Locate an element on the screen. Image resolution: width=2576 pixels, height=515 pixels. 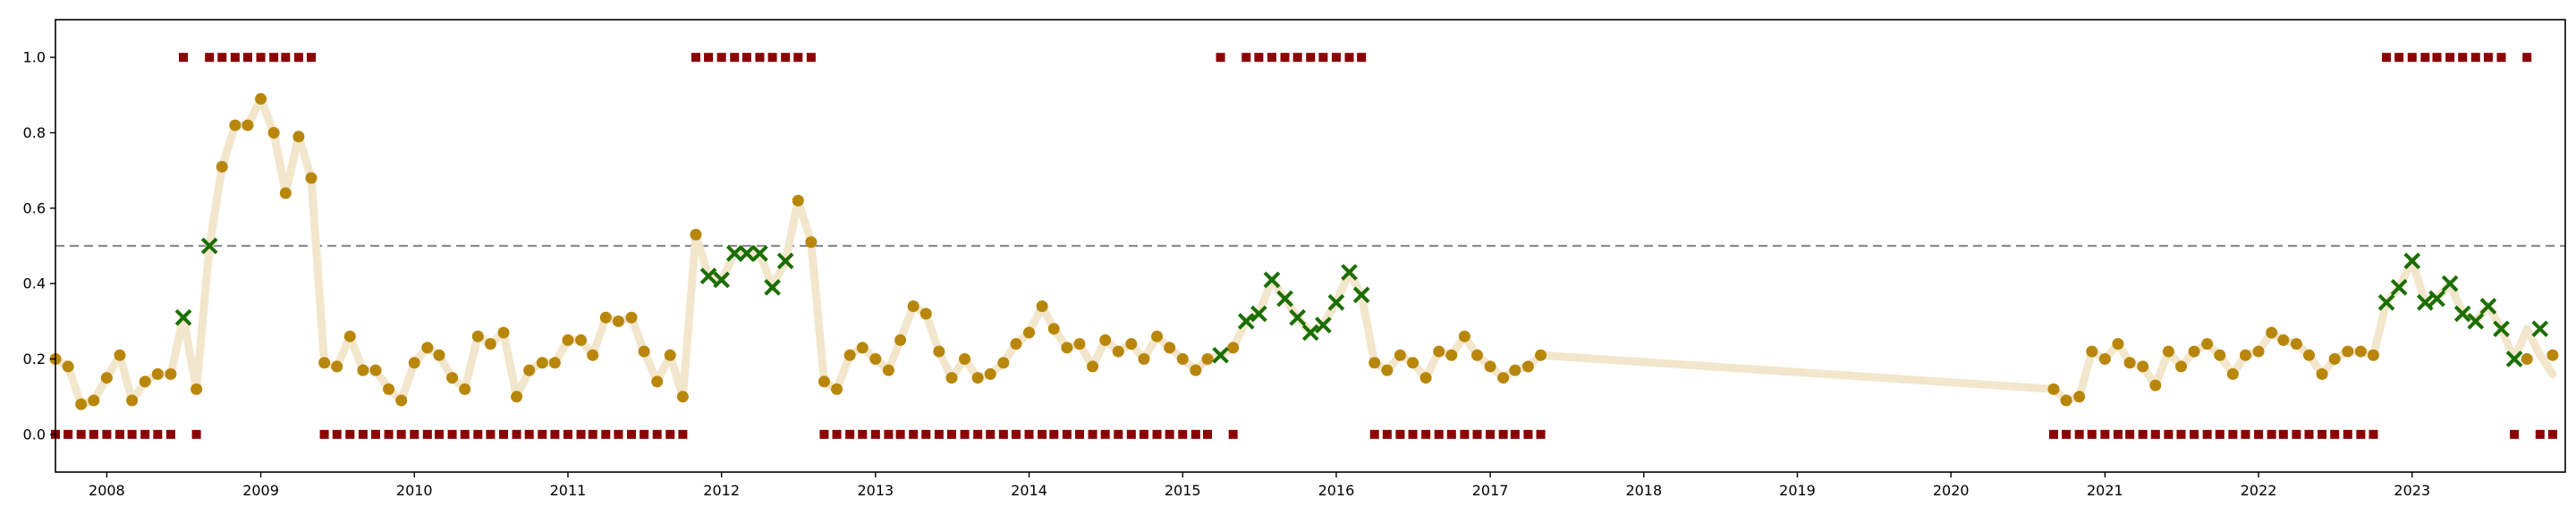
x-tick-label: 2015 is located at coordinates (1183, 490).